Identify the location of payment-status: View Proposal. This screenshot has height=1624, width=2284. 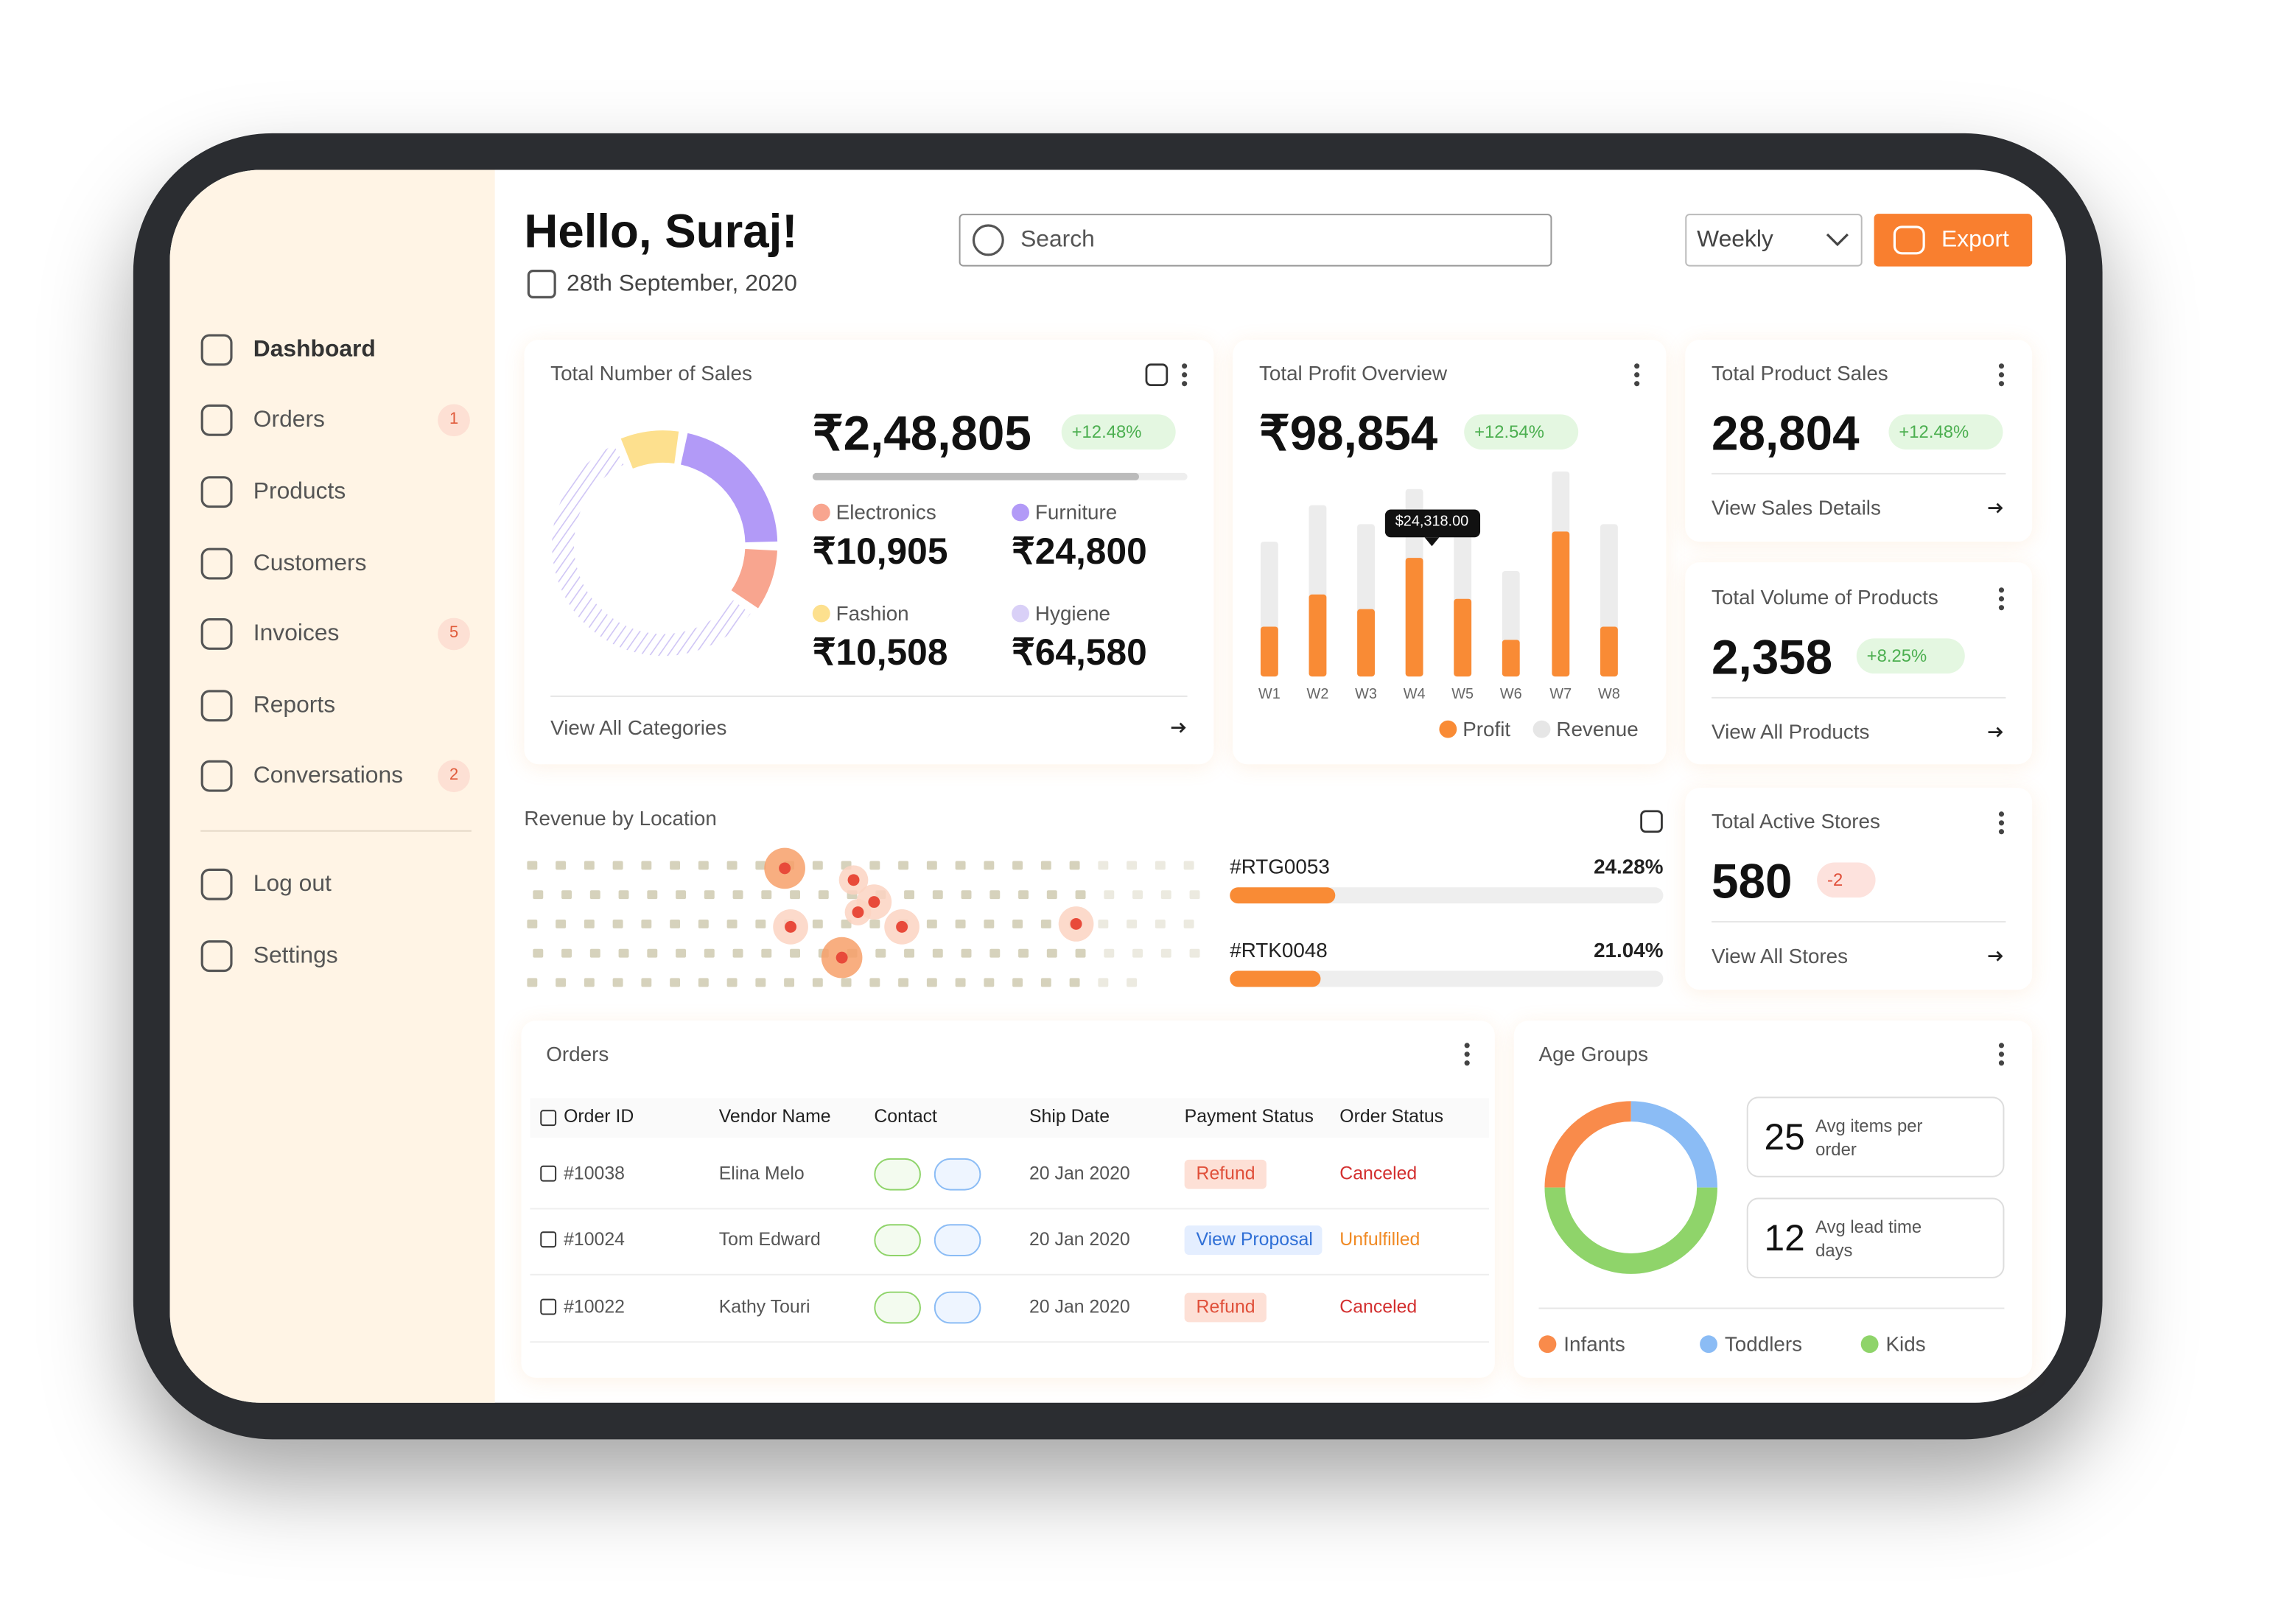
(1254, 1239).